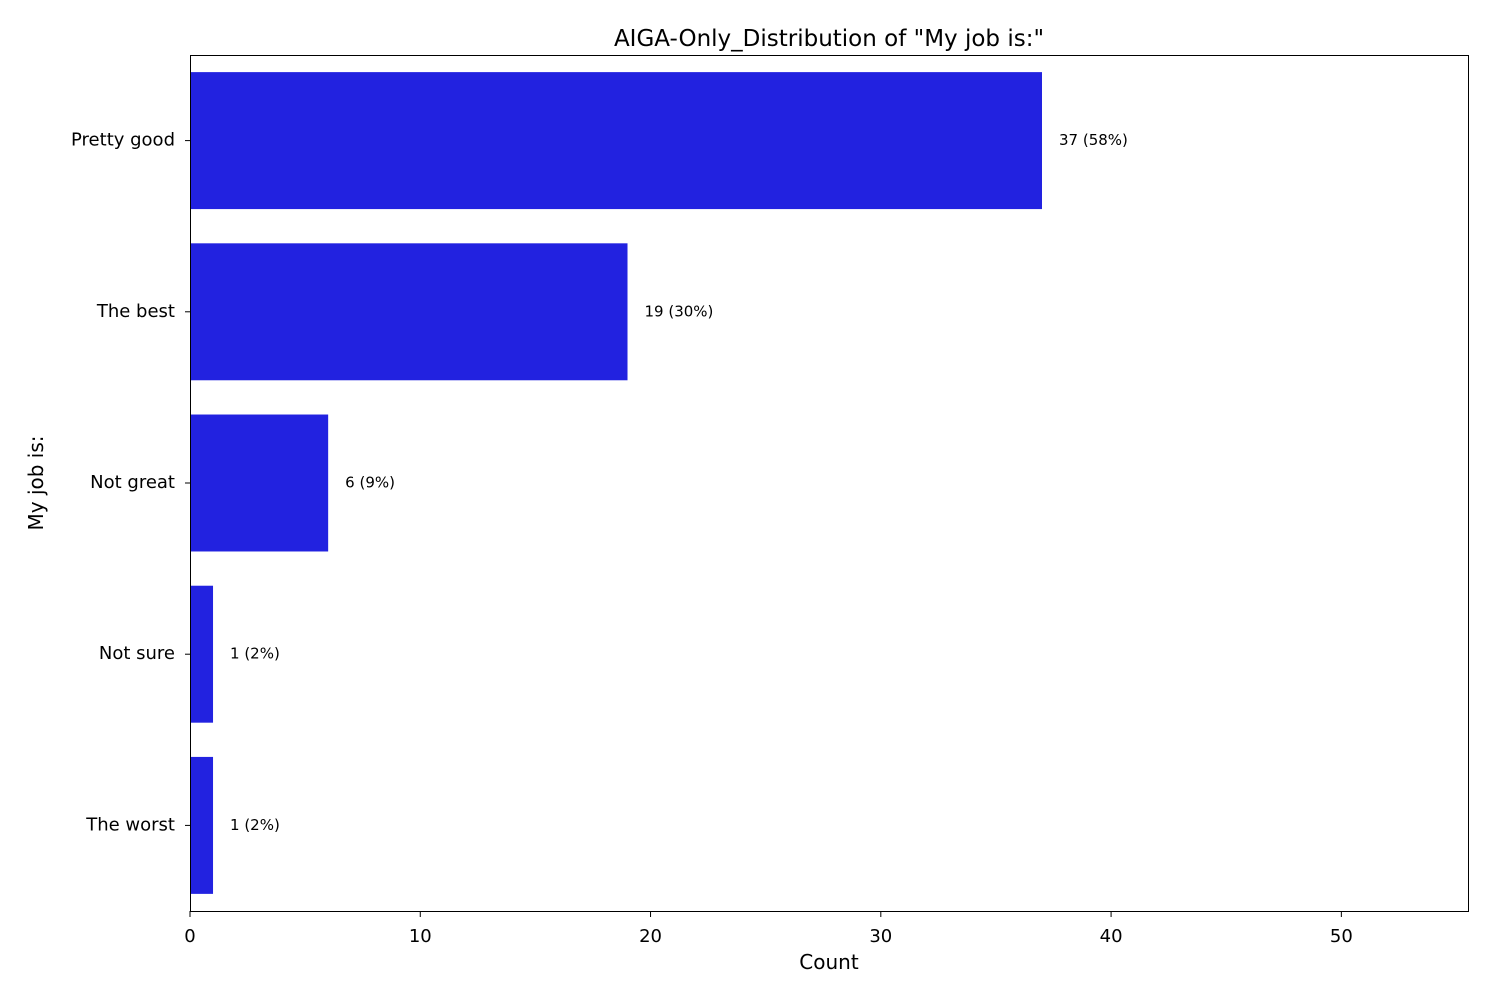  I want to click on bar-not-sure, so click(202, 654).